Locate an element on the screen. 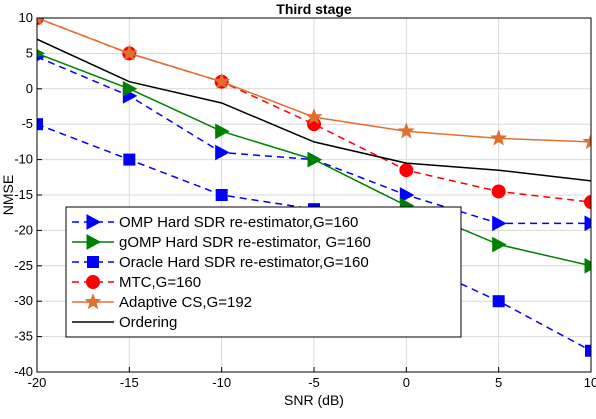 The height and width of the screenshot is (419, 596). x-tick-label: -5 is located at coordinates (314, 382).